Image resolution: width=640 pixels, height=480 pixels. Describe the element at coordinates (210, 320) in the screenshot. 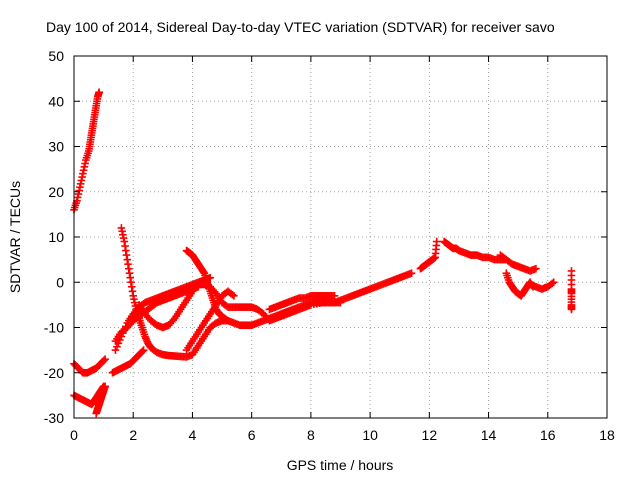

I see `series-arc-i-mid-climb` at that location.